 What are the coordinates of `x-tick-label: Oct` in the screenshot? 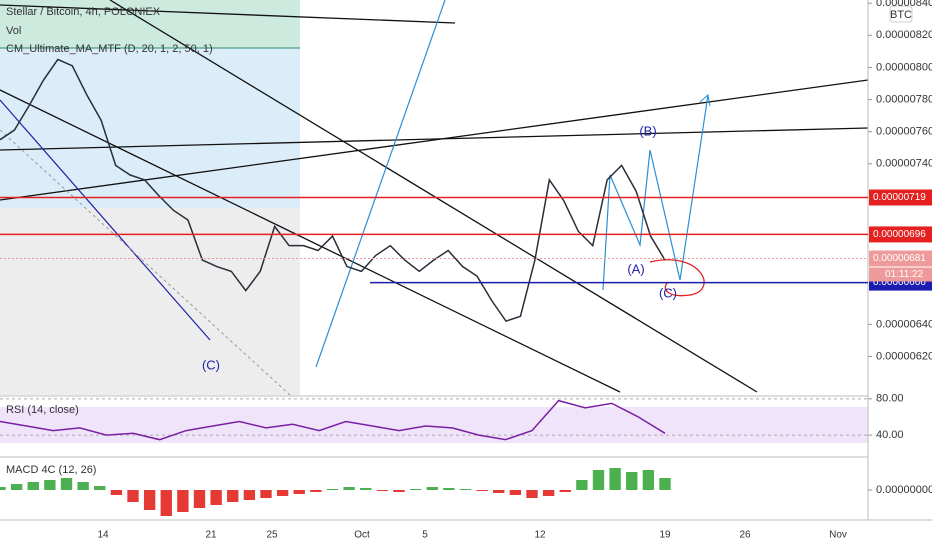 It's located at (362, 535).